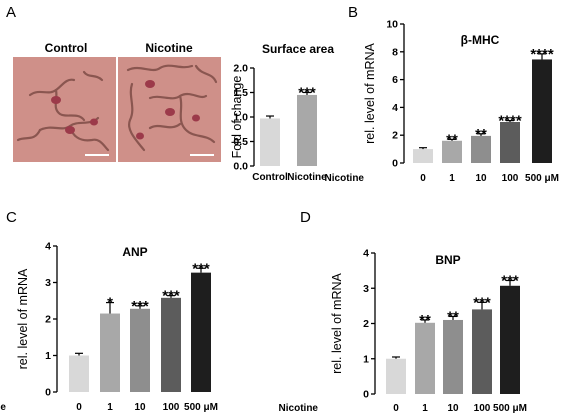  What do you see at coordinates (11, 217) in the screenshot?
I see `panel-letter-c: C` at bounding box center [11, 217].